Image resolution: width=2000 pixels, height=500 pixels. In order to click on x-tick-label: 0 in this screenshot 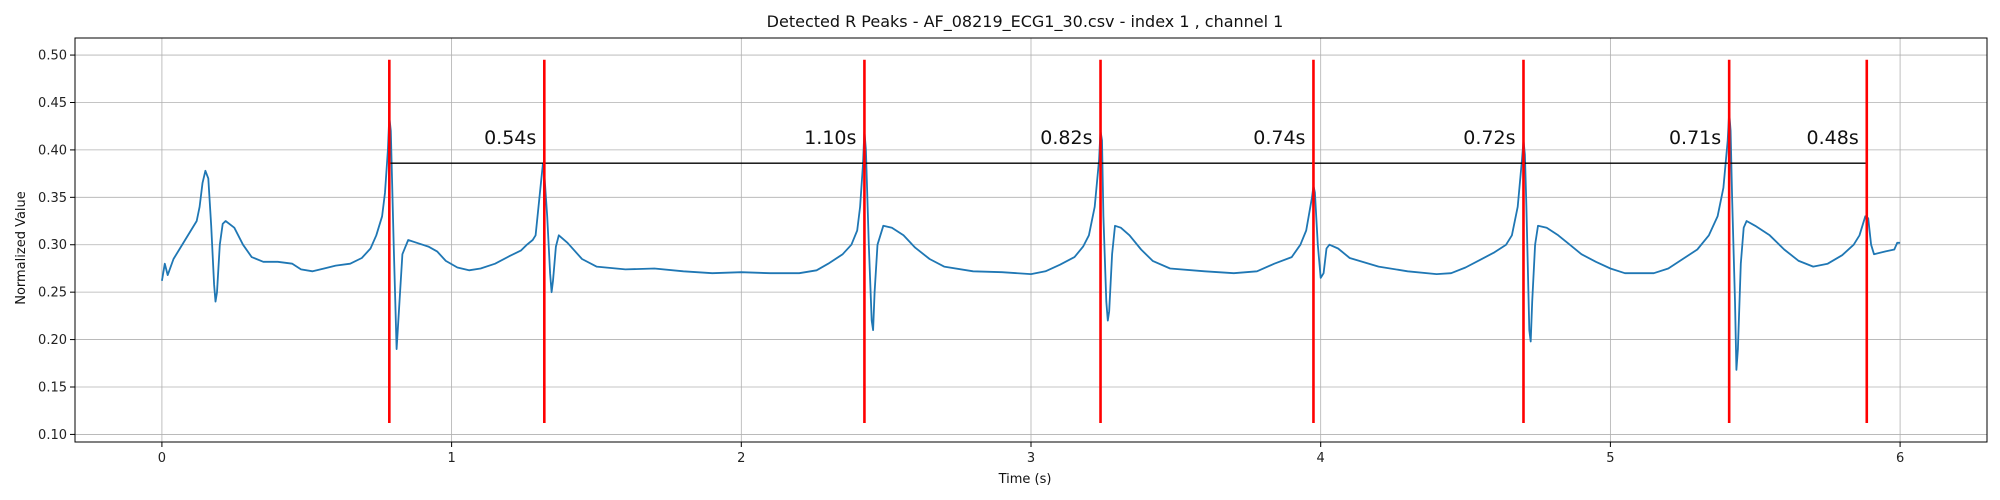, I will do `click(162, 458)`.